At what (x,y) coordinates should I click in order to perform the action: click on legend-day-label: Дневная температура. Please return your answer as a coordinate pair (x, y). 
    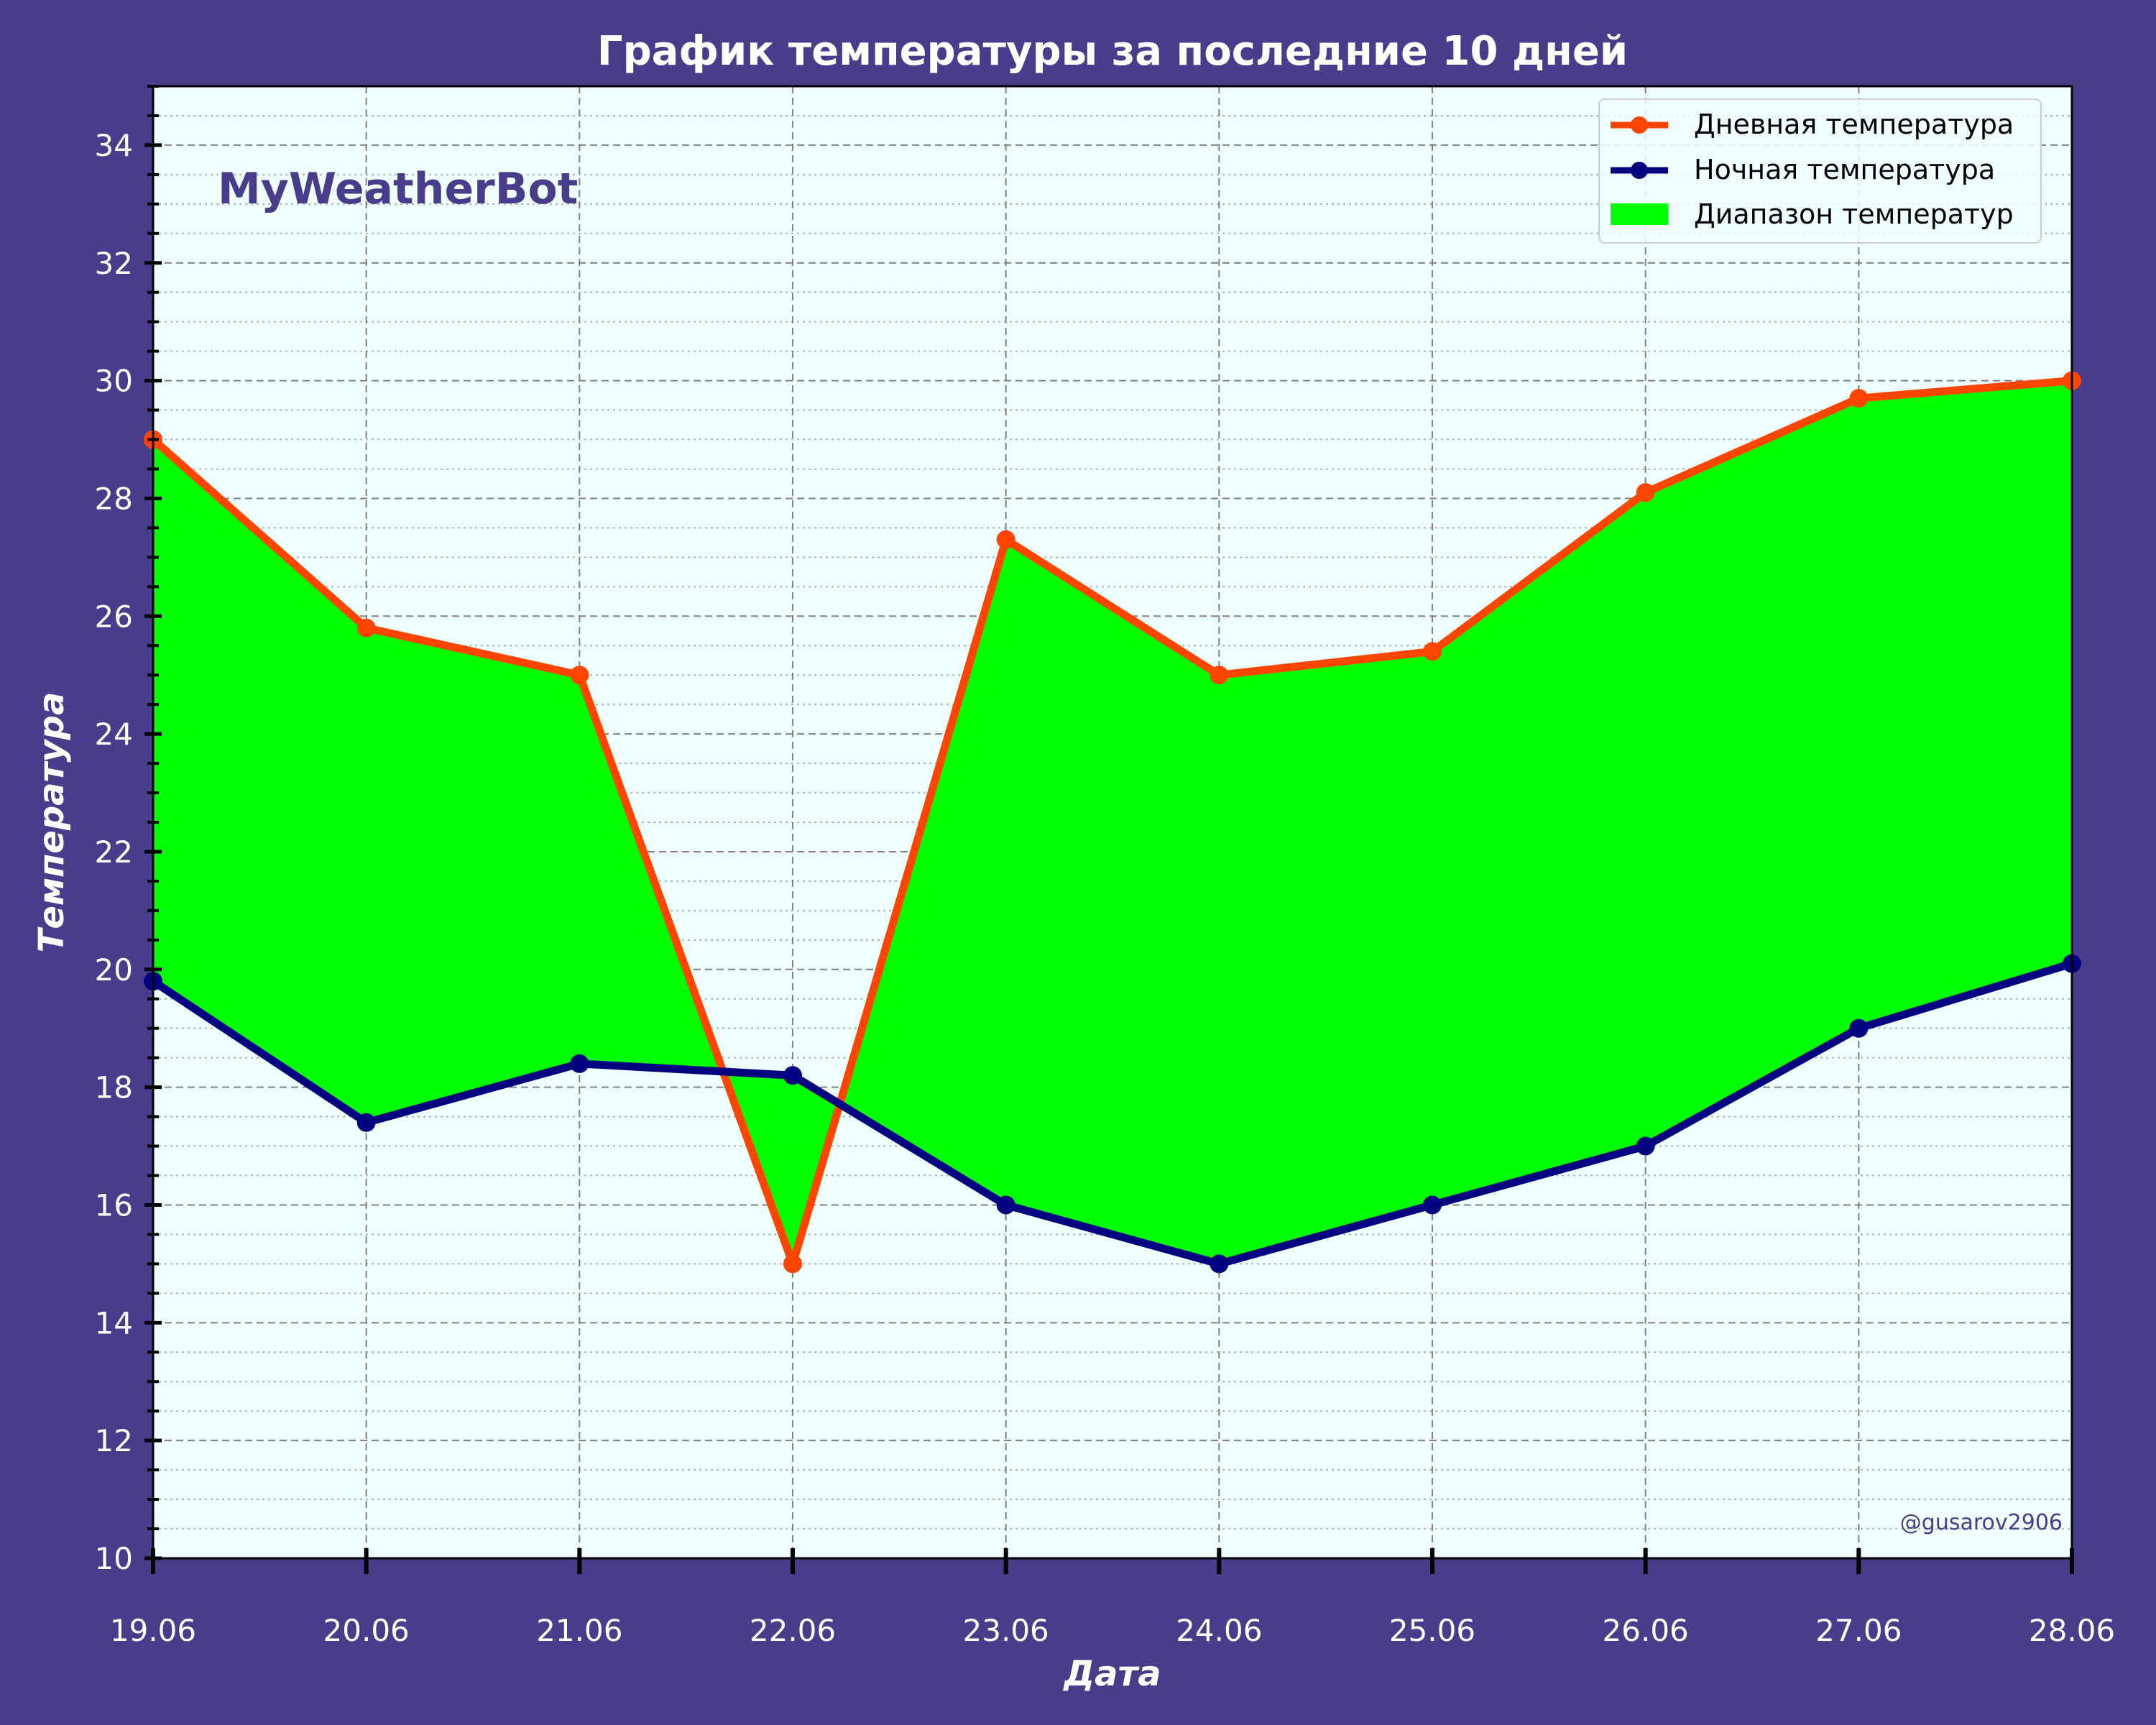
    Looking at the image, I should click on (1854, 124).